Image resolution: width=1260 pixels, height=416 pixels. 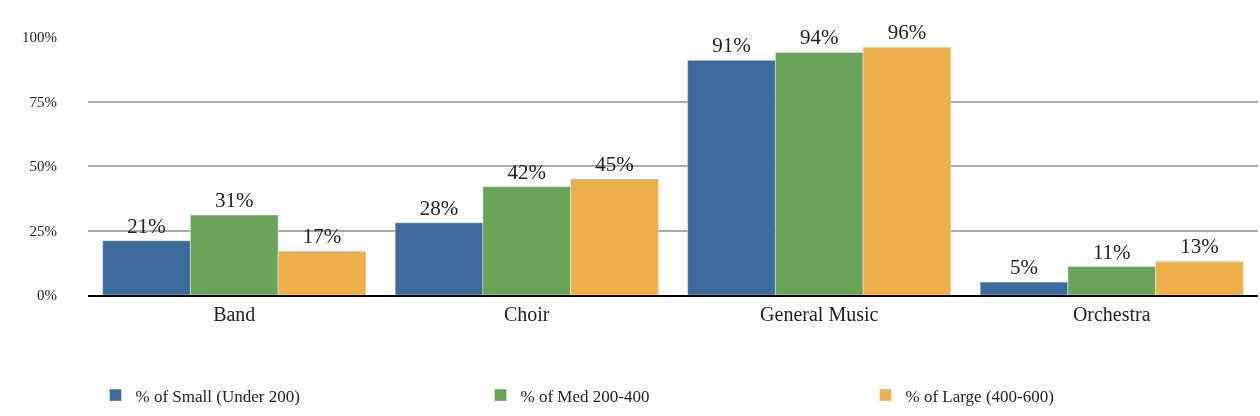 What do you see at coordinates (217, 396) in the screenshot?
I see `legend-label: % of Small (Under 200)` at bounding box center [217, 396].